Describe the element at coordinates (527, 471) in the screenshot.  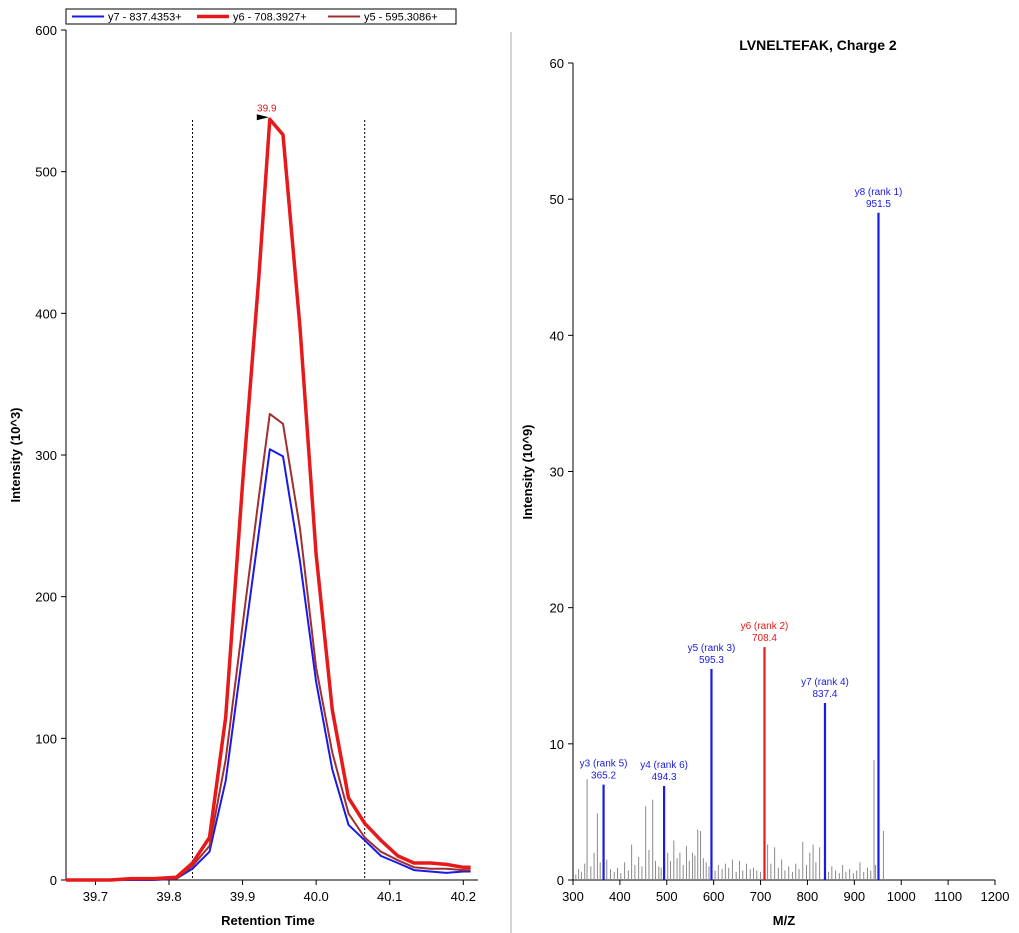
I see `right-y-axis-title: Intensity (10^9)` at that location.